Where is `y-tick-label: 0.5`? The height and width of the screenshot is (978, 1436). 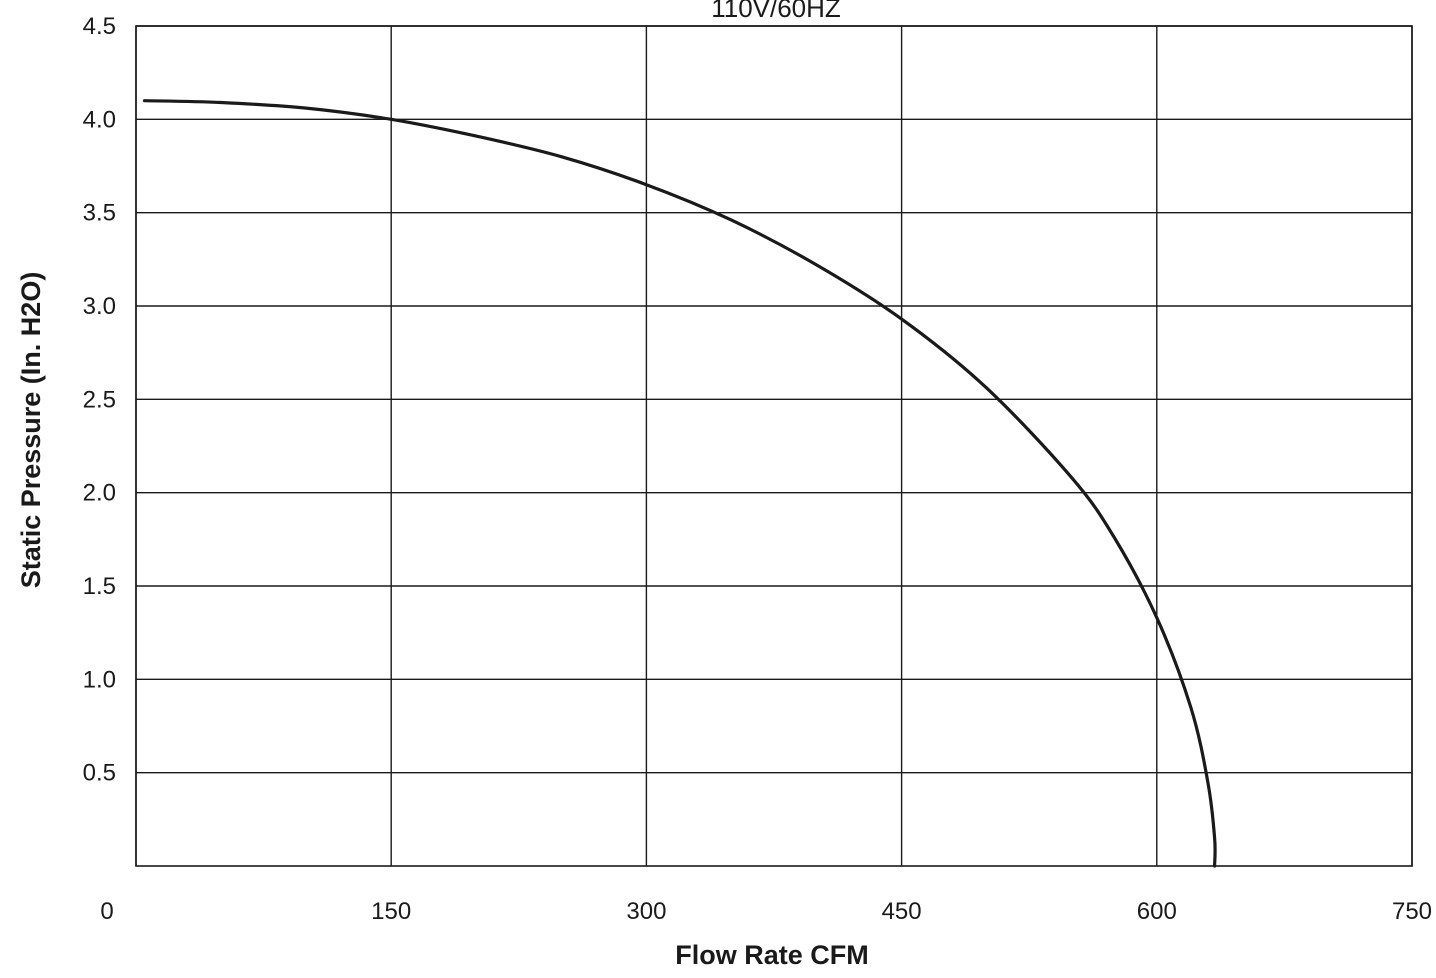
y-tick-label: 0.5 is located at coordinates (99, 773).